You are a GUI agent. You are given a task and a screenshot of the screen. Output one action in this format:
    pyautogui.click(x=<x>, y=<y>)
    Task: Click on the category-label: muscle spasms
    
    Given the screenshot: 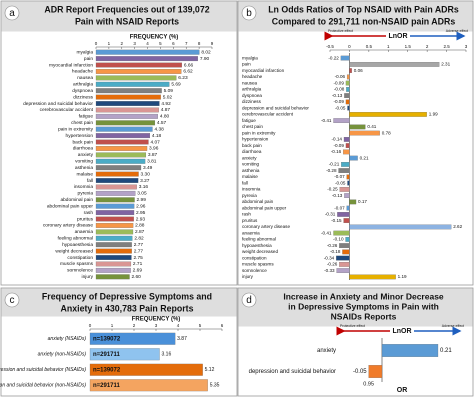 What is the action you would take?
    pyautogui.click(x=258, y=264)
    